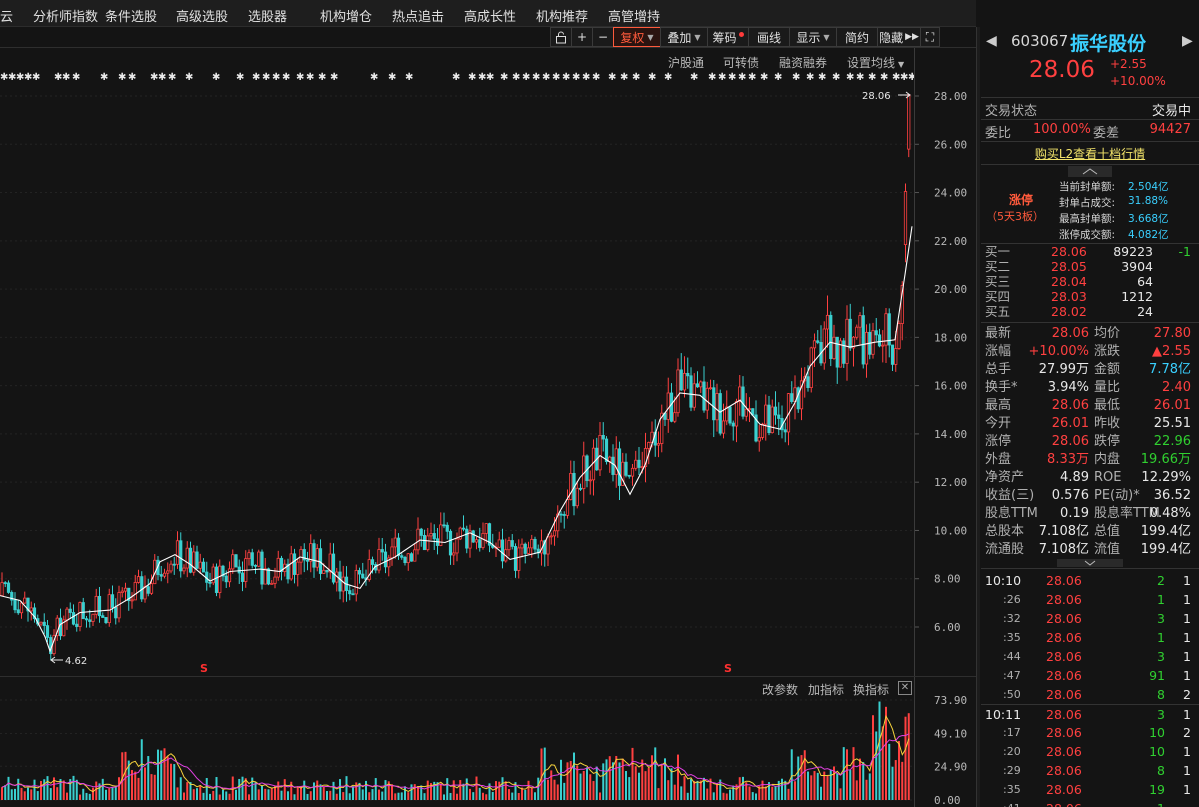  I want to click on switch-indicator-button: 换指标, so click(871, 690).